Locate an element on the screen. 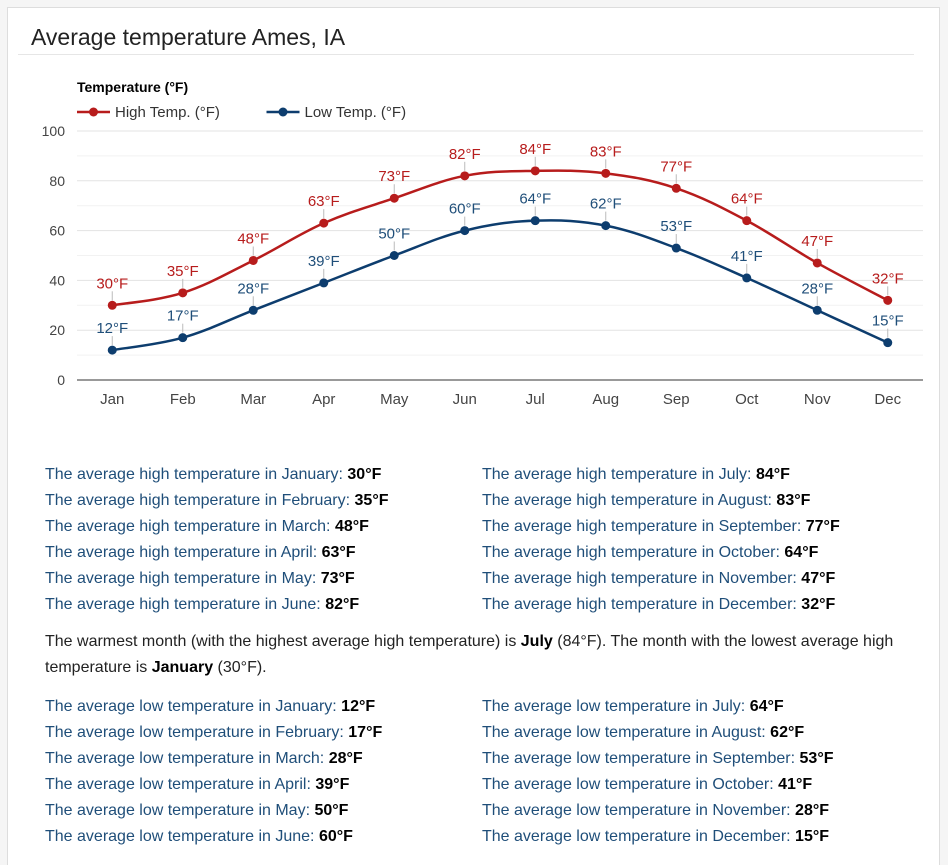 The image size is (948, 865). stat-value: 62°F is located at coordinates (787, 732).